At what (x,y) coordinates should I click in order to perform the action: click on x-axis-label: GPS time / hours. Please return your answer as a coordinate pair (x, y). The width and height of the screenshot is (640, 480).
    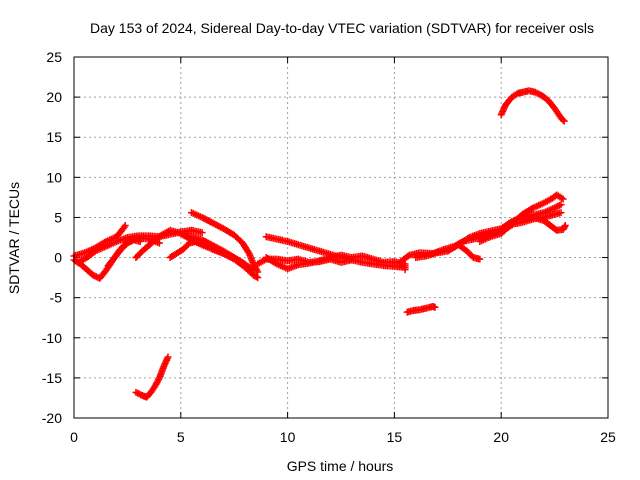
    Looking at the image, I should click on (340, 466).